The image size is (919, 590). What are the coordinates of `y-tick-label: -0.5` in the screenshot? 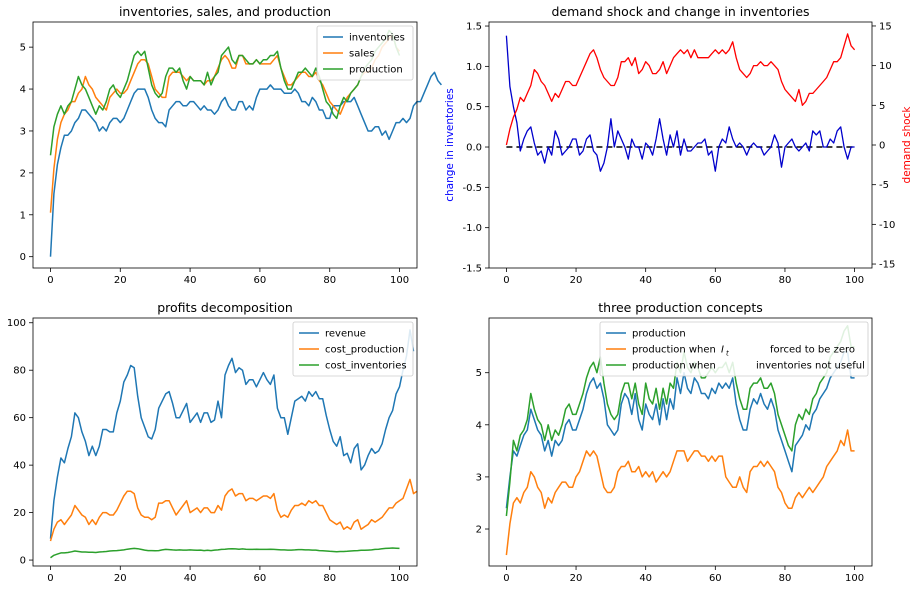 It's located at (472, 188).